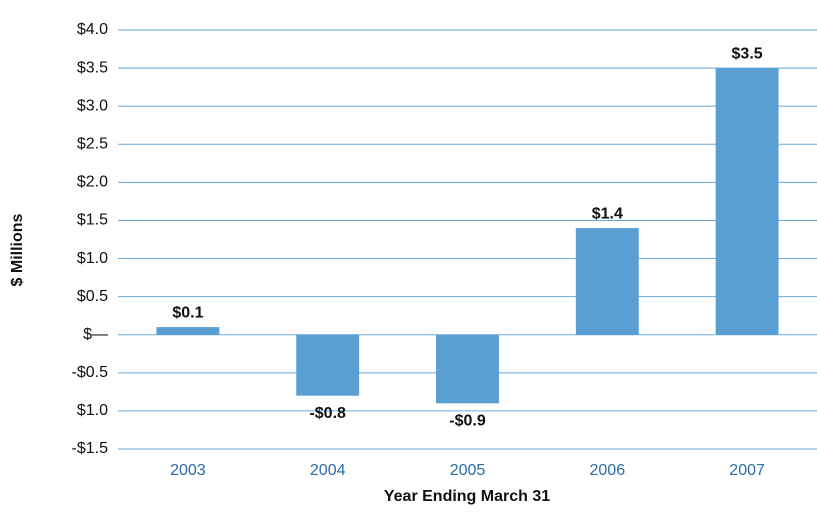  What do you see at coordinates (90, 448) in the screenshot?
I see `y-tick-label: -$1.5` at bounding box center [90, 448].